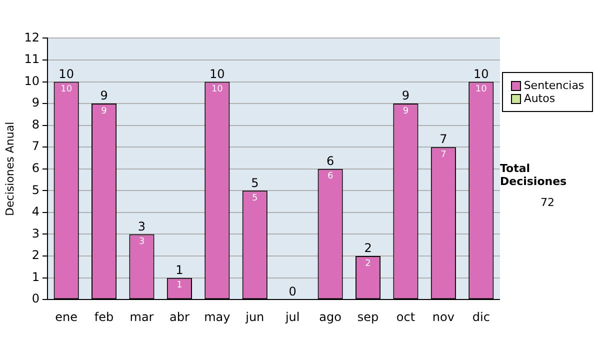 Image resolution: width=600 pixels, height=340 pixels. Describe the element at coordinates (36, 277) in the screenshot. I see `y-tick-label: 1` at that location.